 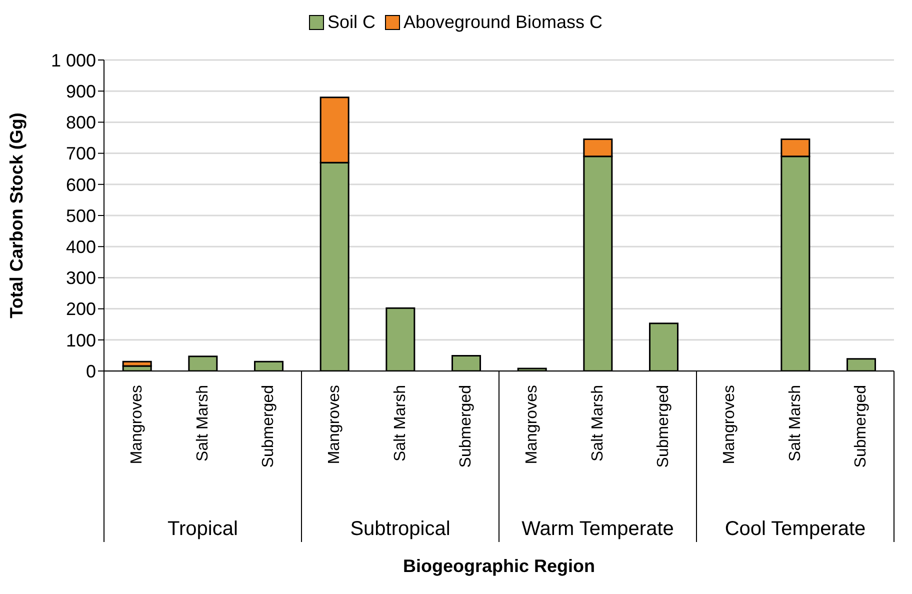 I want to click on y-axis-title: Total Carbon Stock (Gg), so click(x=16, y=215).